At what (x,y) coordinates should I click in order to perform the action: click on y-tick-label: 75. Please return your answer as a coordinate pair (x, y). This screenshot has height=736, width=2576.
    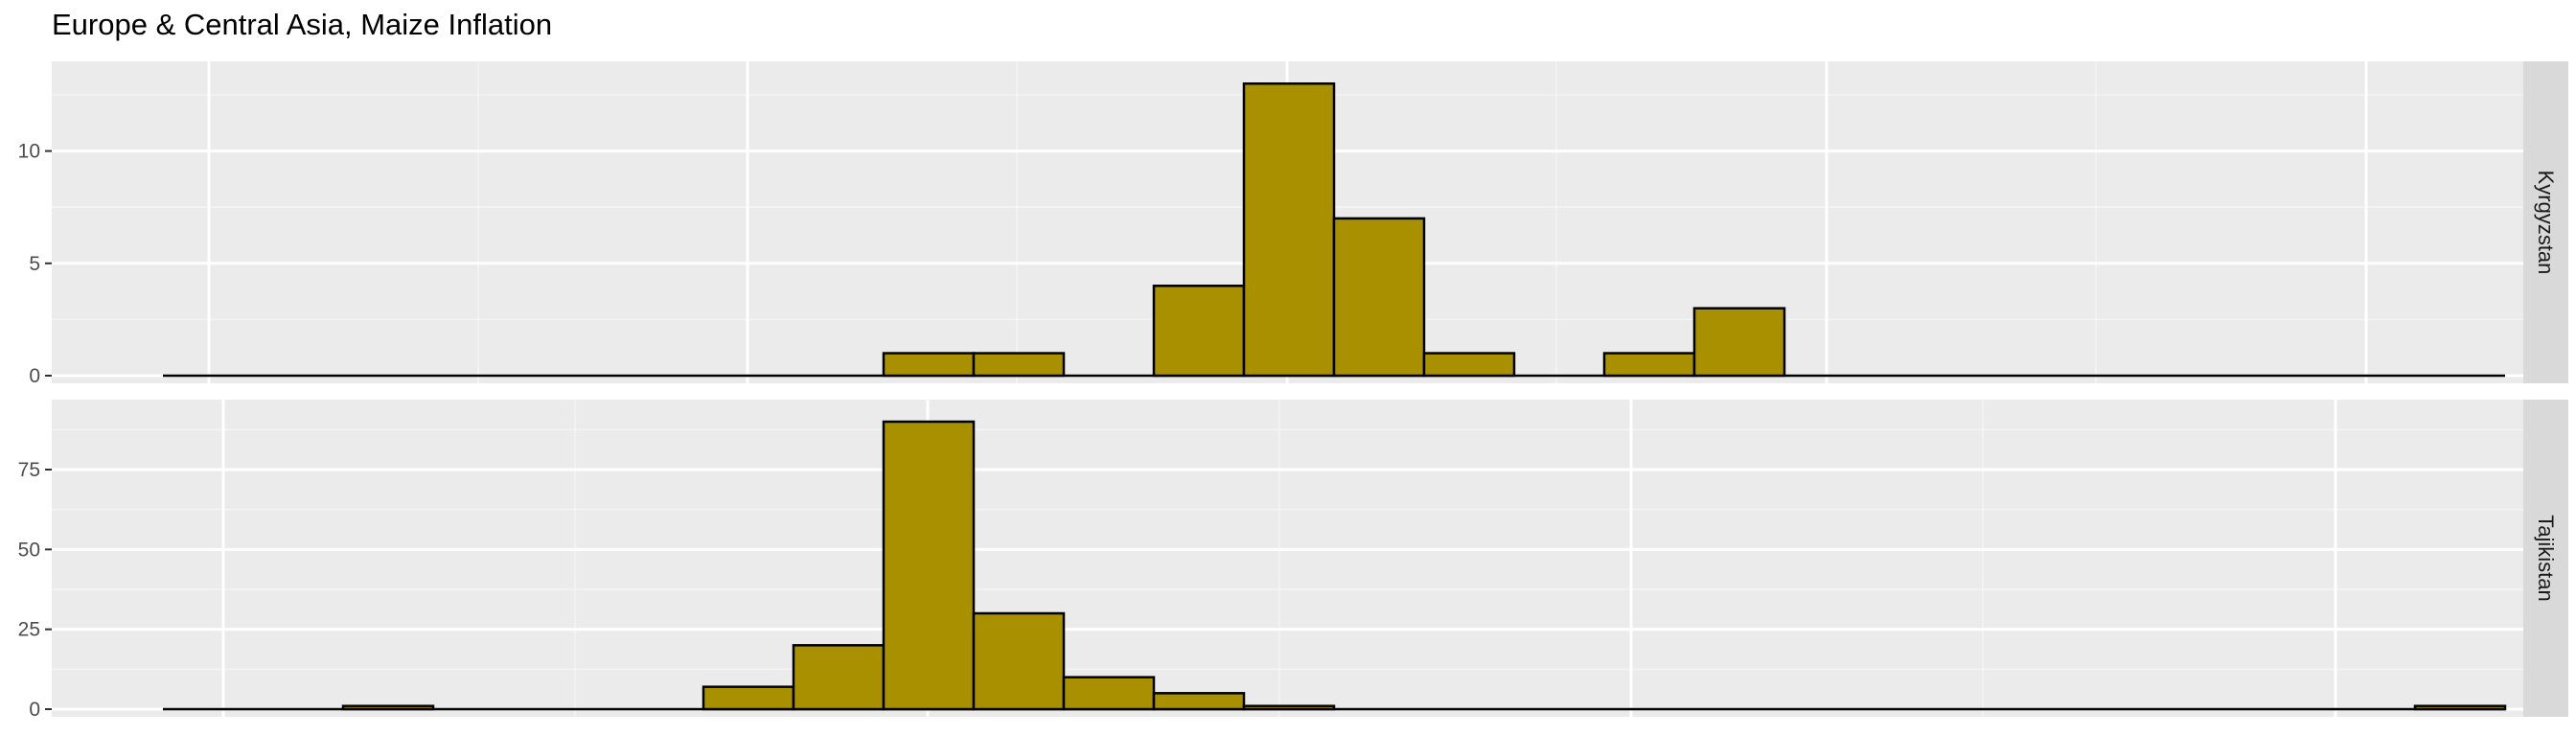
    Looking at the image, I should click on (29, 470).